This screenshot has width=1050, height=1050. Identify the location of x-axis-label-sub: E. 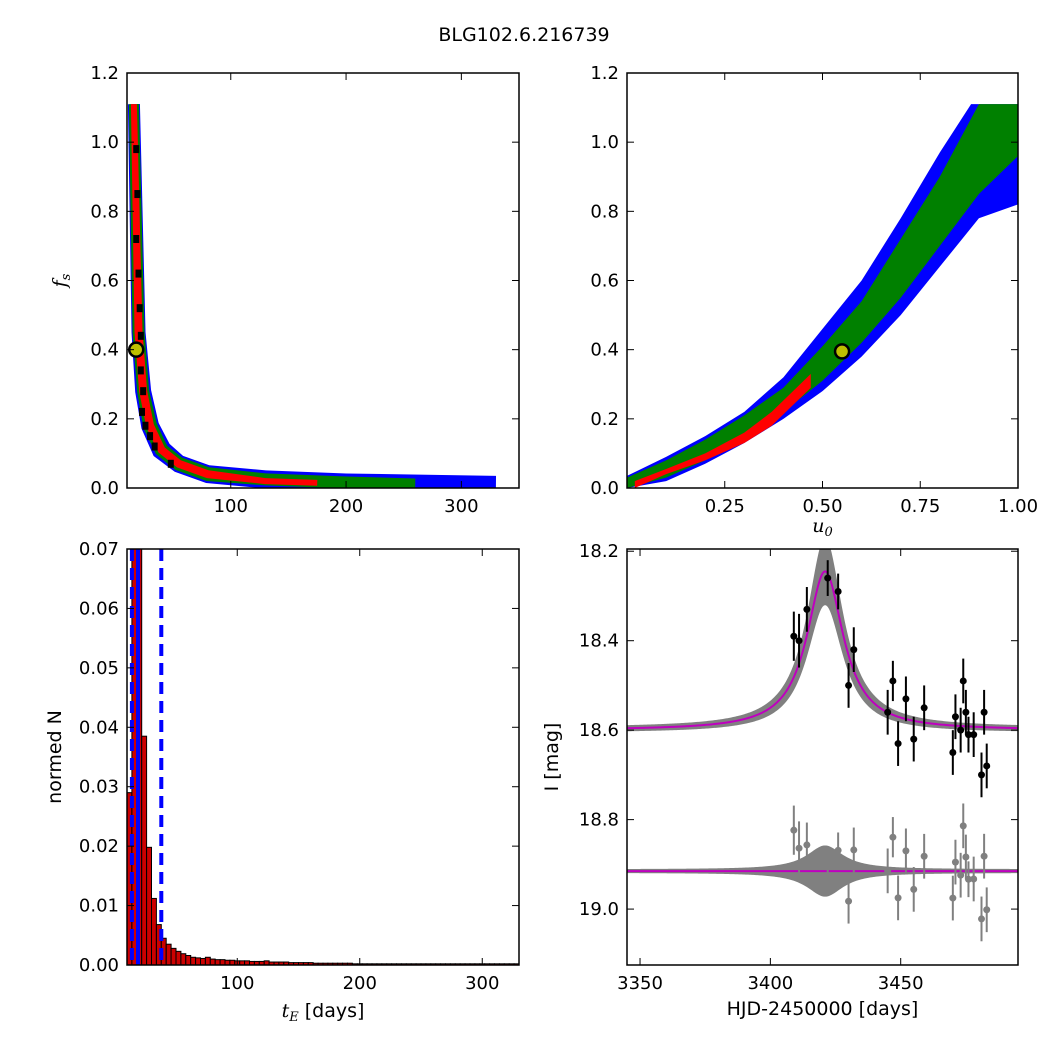
(293, 1017).